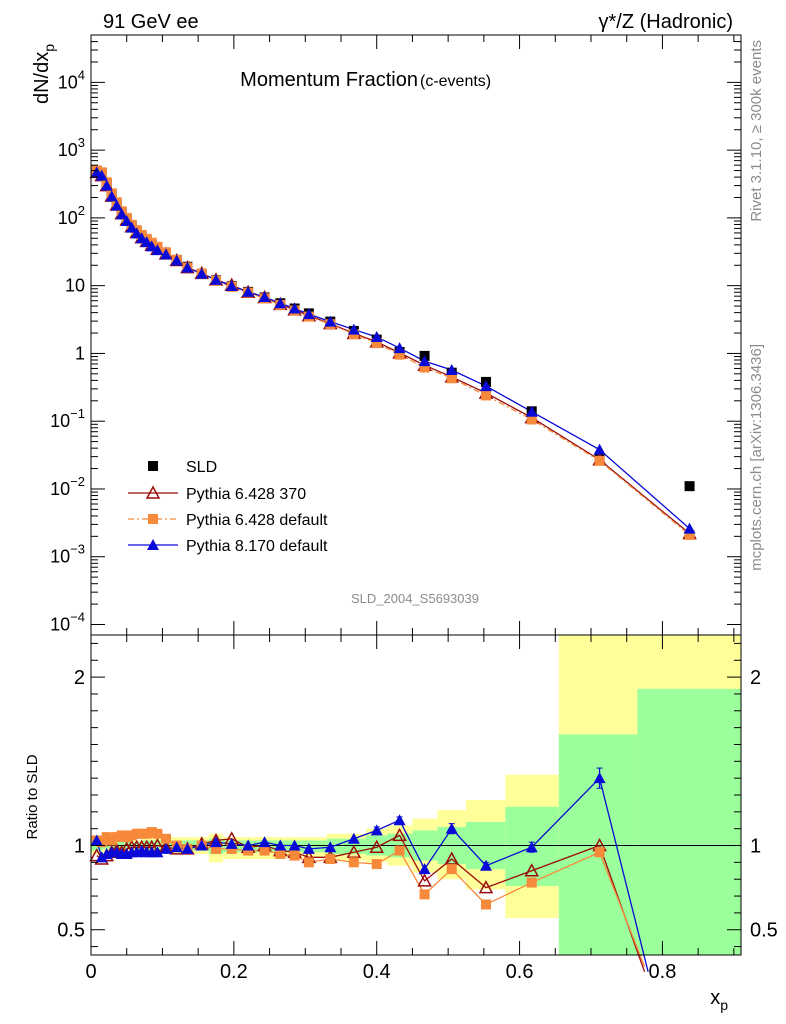  What do you see at coordinates (520, 972) in the screenshot?
I see `ratio-xtick-label: 0.6` at bounding box center [520, 972].